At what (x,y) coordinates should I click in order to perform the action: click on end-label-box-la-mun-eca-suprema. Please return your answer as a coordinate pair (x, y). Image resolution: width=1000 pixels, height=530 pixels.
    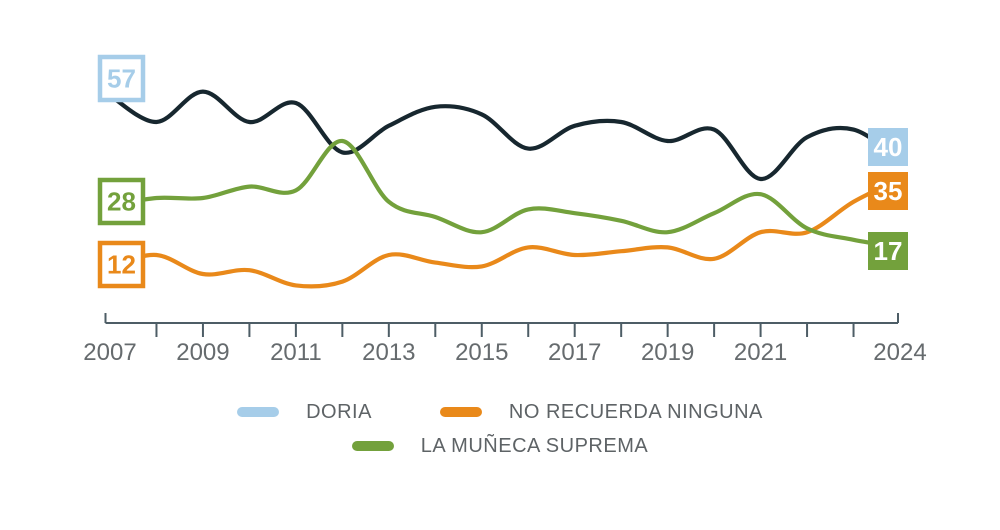
    Looking at the image, I should click on (888, 251).